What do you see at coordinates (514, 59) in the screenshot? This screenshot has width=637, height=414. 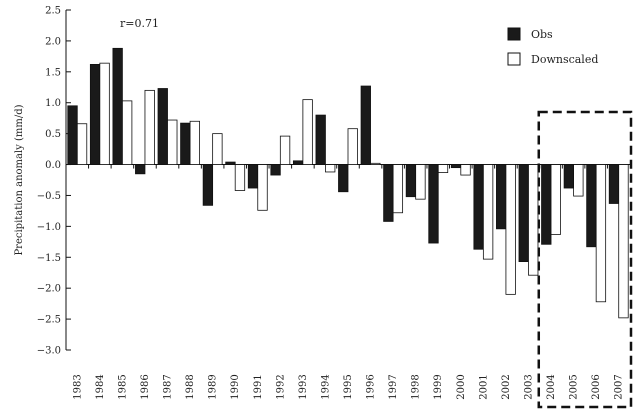 I see `legend-swatch-downscaled` at bounding box center [514, 59].